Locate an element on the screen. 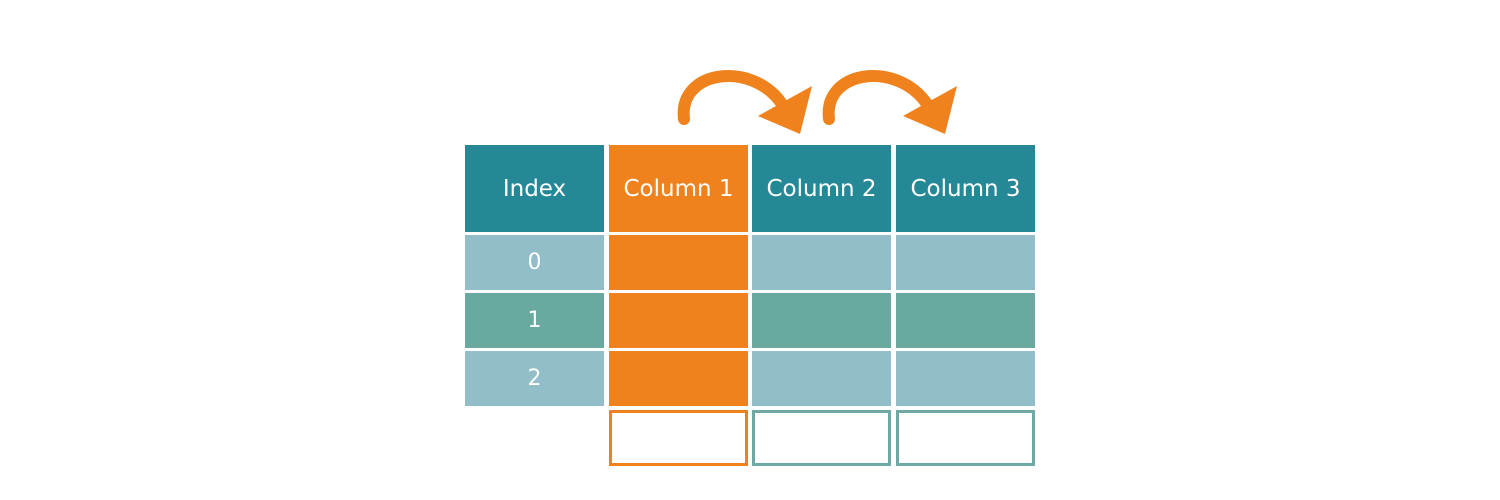 The image size is (1500, 500). header-column-3-label: Column 3 is located at coordinates (965, 188).